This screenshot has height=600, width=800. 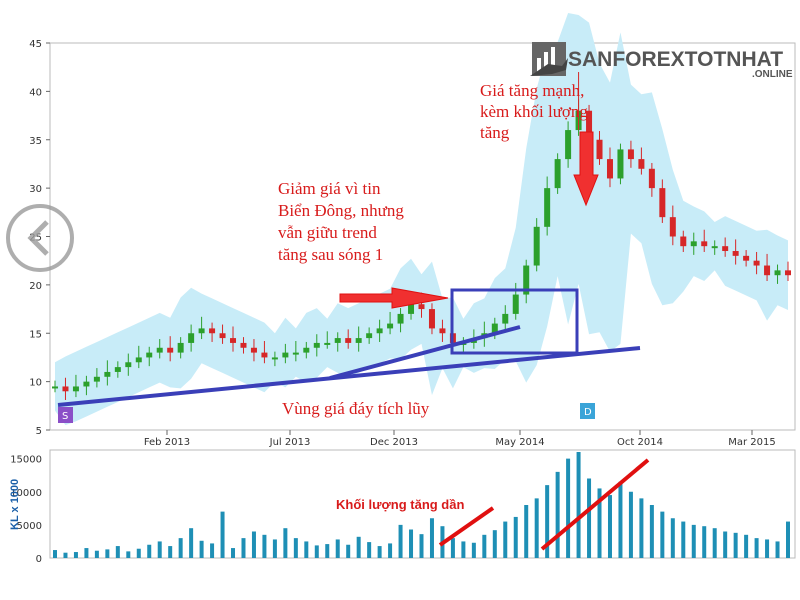 What do you see at coordinates (290, 442) in the screenshot?
I see `x-tick-label: Jul 2013` at bounding box center [290, 442].